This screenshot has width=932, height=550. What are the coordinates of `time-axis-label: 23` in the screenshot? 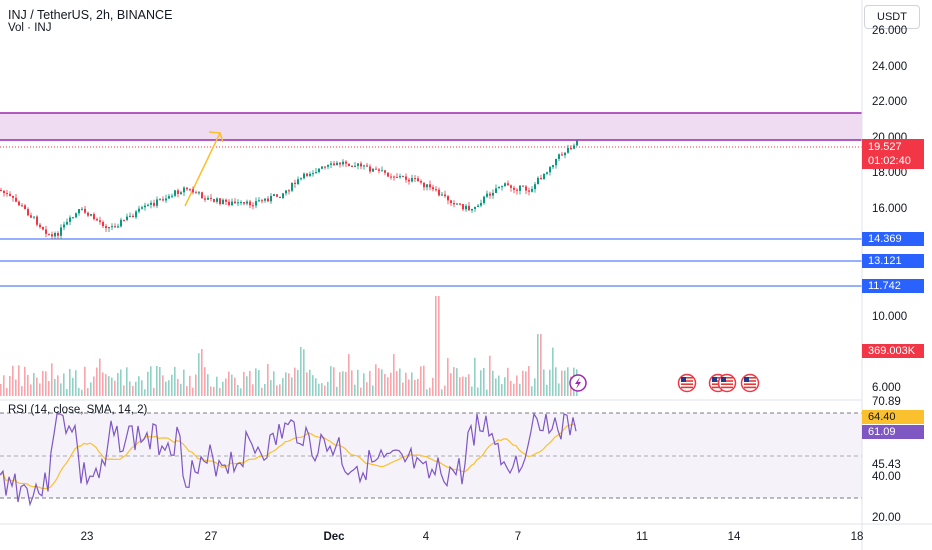 It's located at (87, 537).